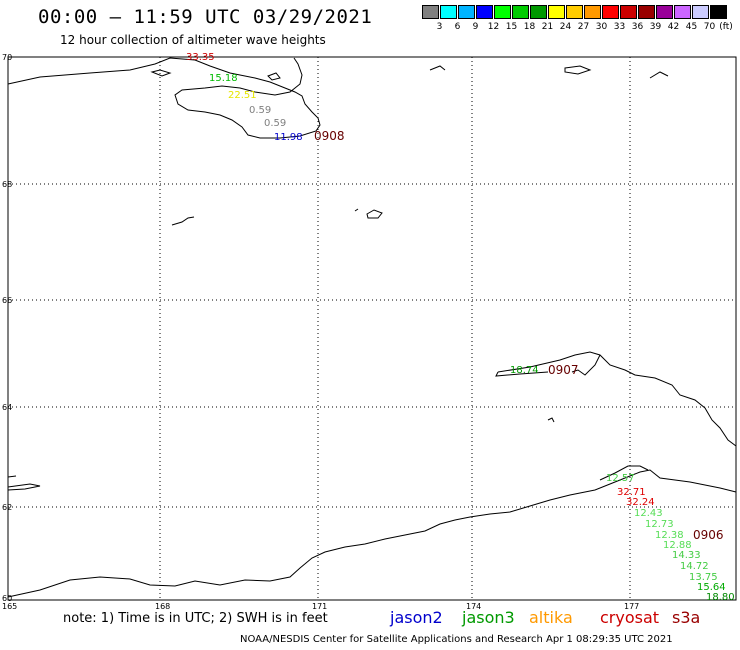 This screenshot has height=650, width=740. Describe the element at coordinates (655, 27) in the screenshot. I see `color-scale-label: 39` at that location.